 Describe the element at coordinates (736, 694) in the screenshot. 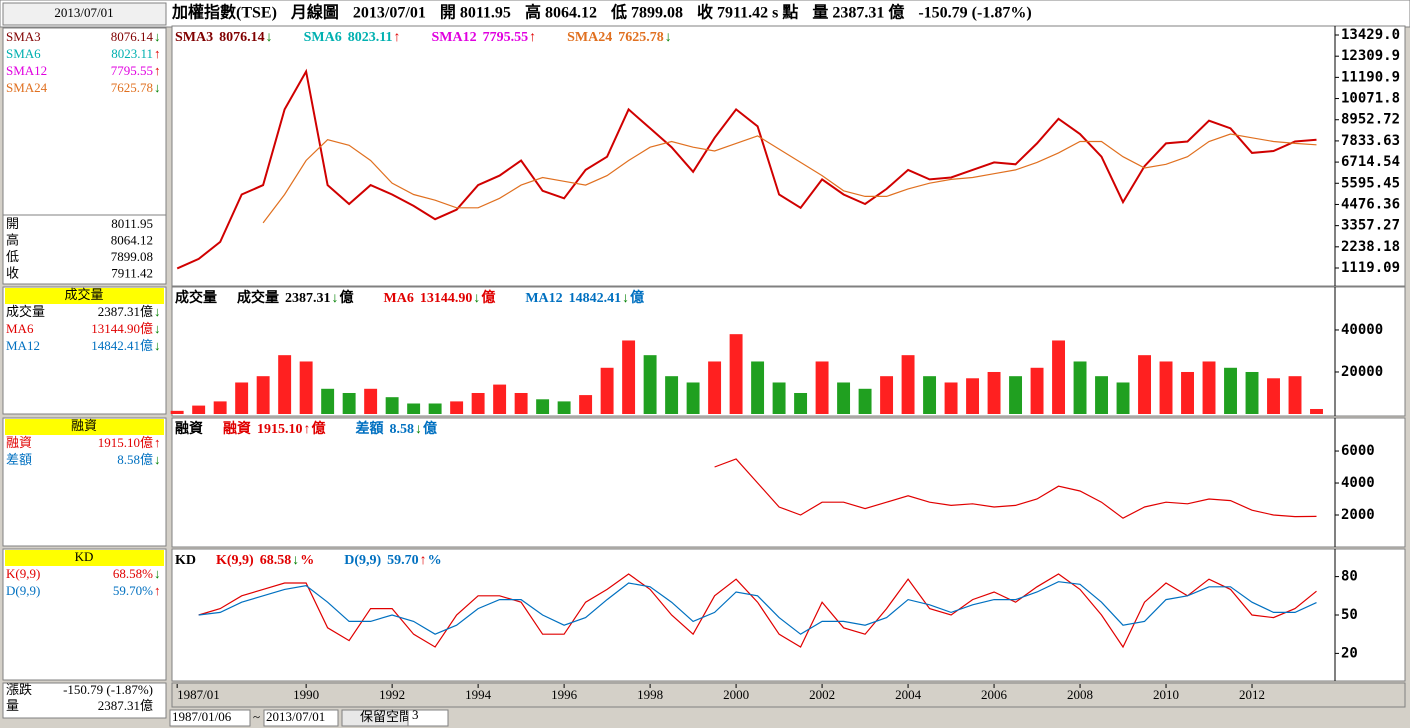

I see `x-tick-label: 2000` at that location.